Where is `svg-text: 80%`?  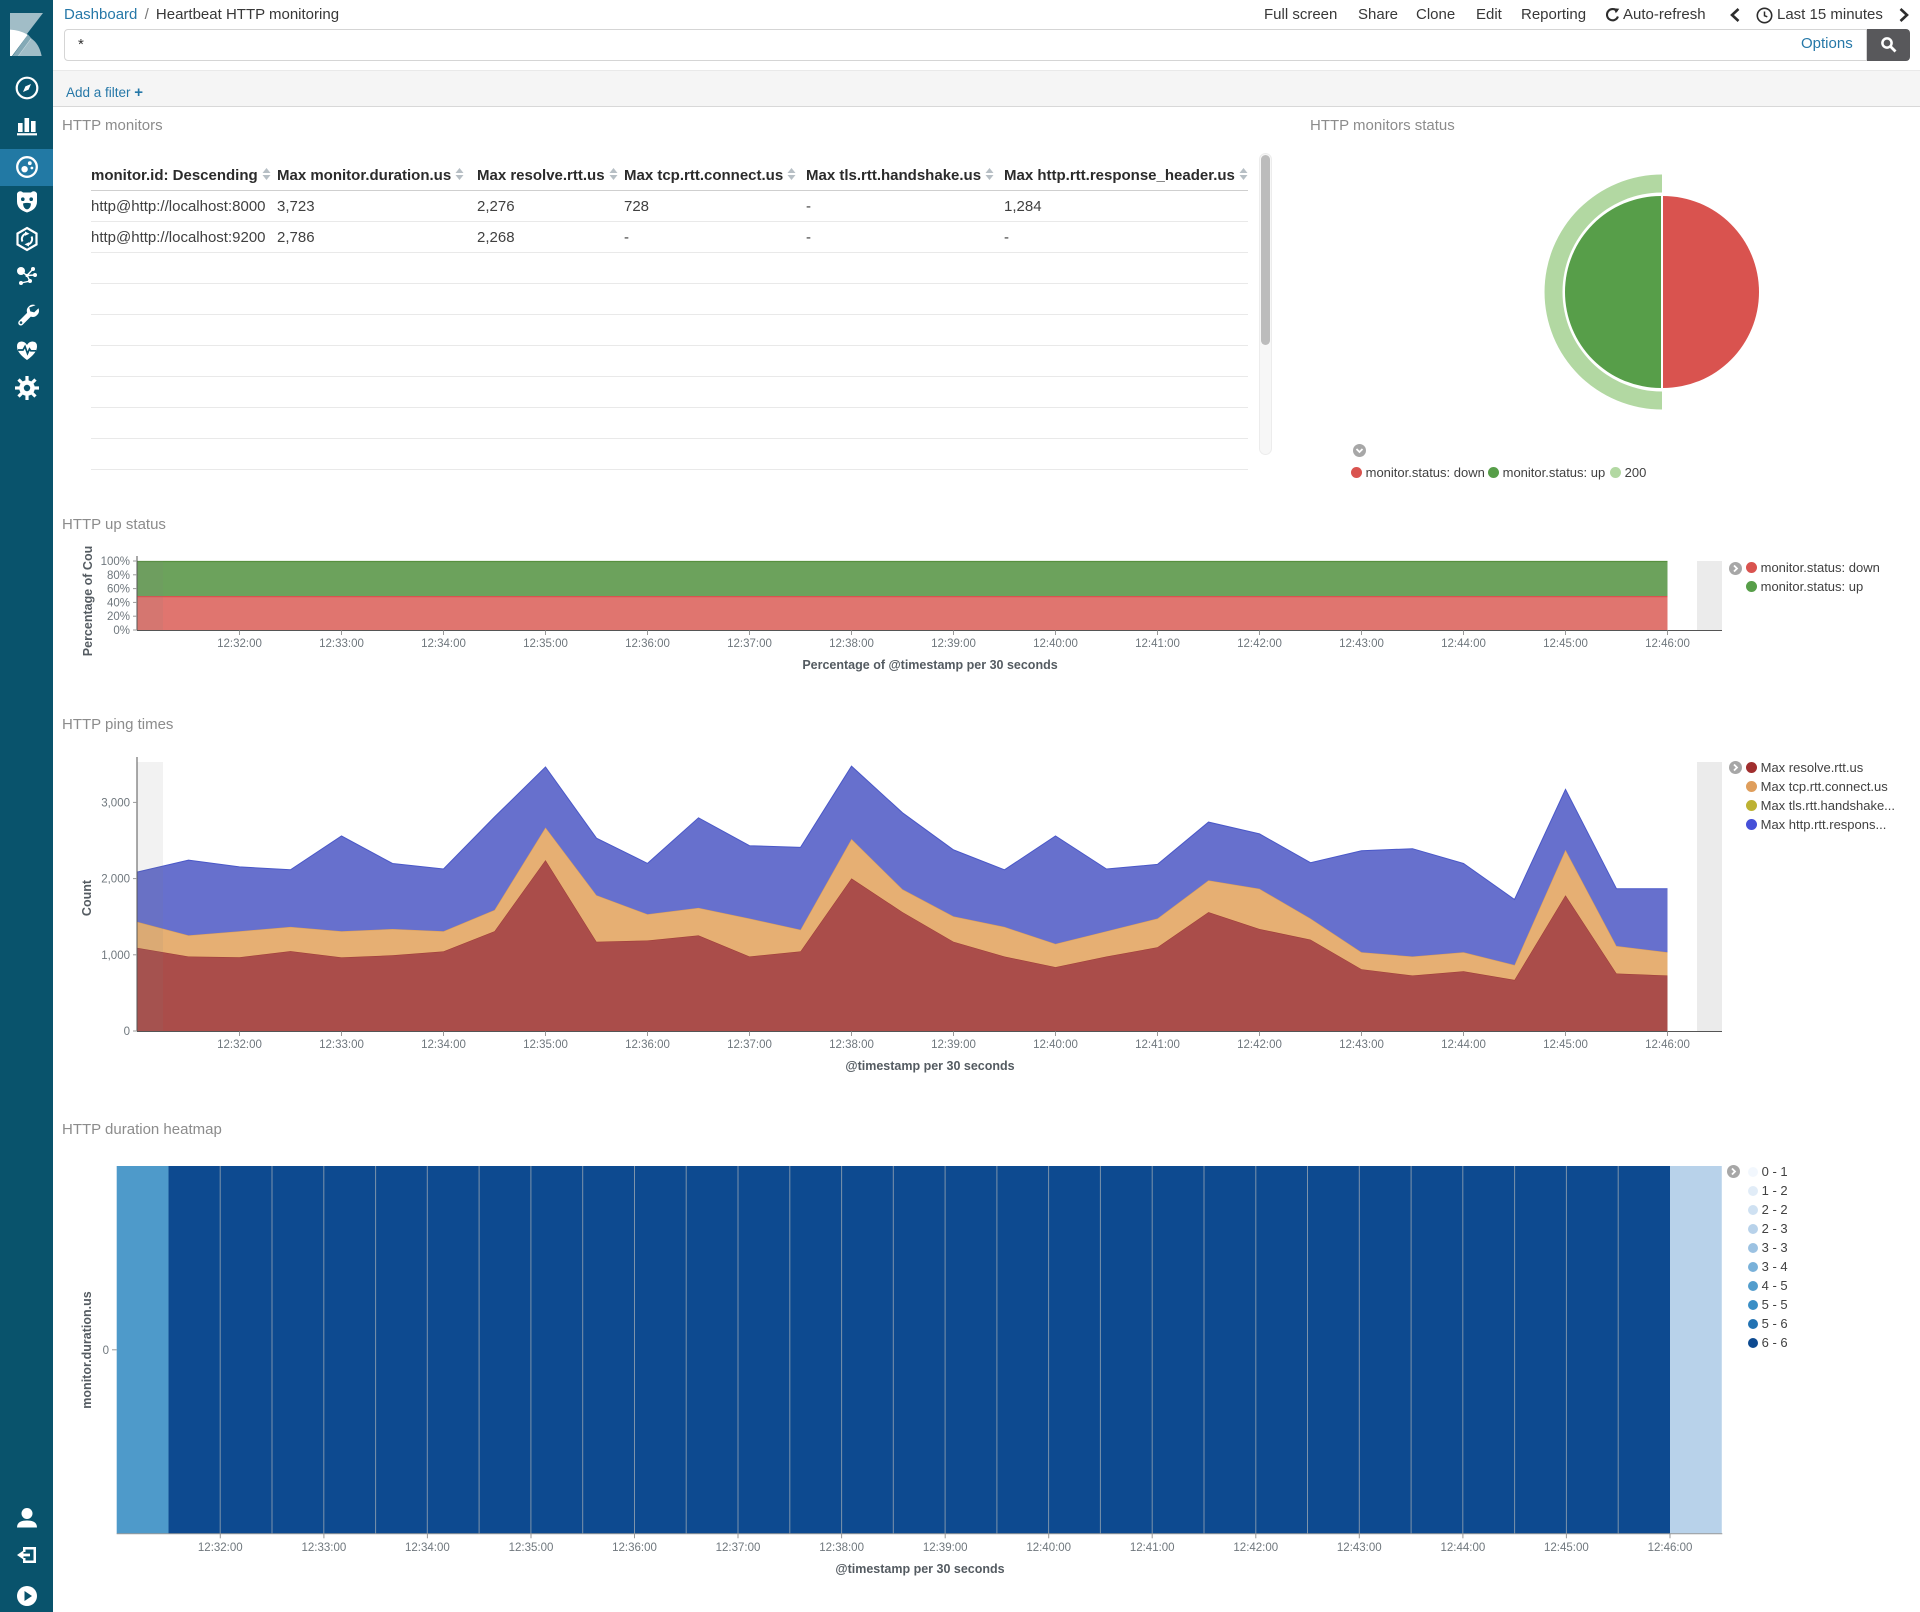
svg-text: 80% is located at coordinates (118, 576).